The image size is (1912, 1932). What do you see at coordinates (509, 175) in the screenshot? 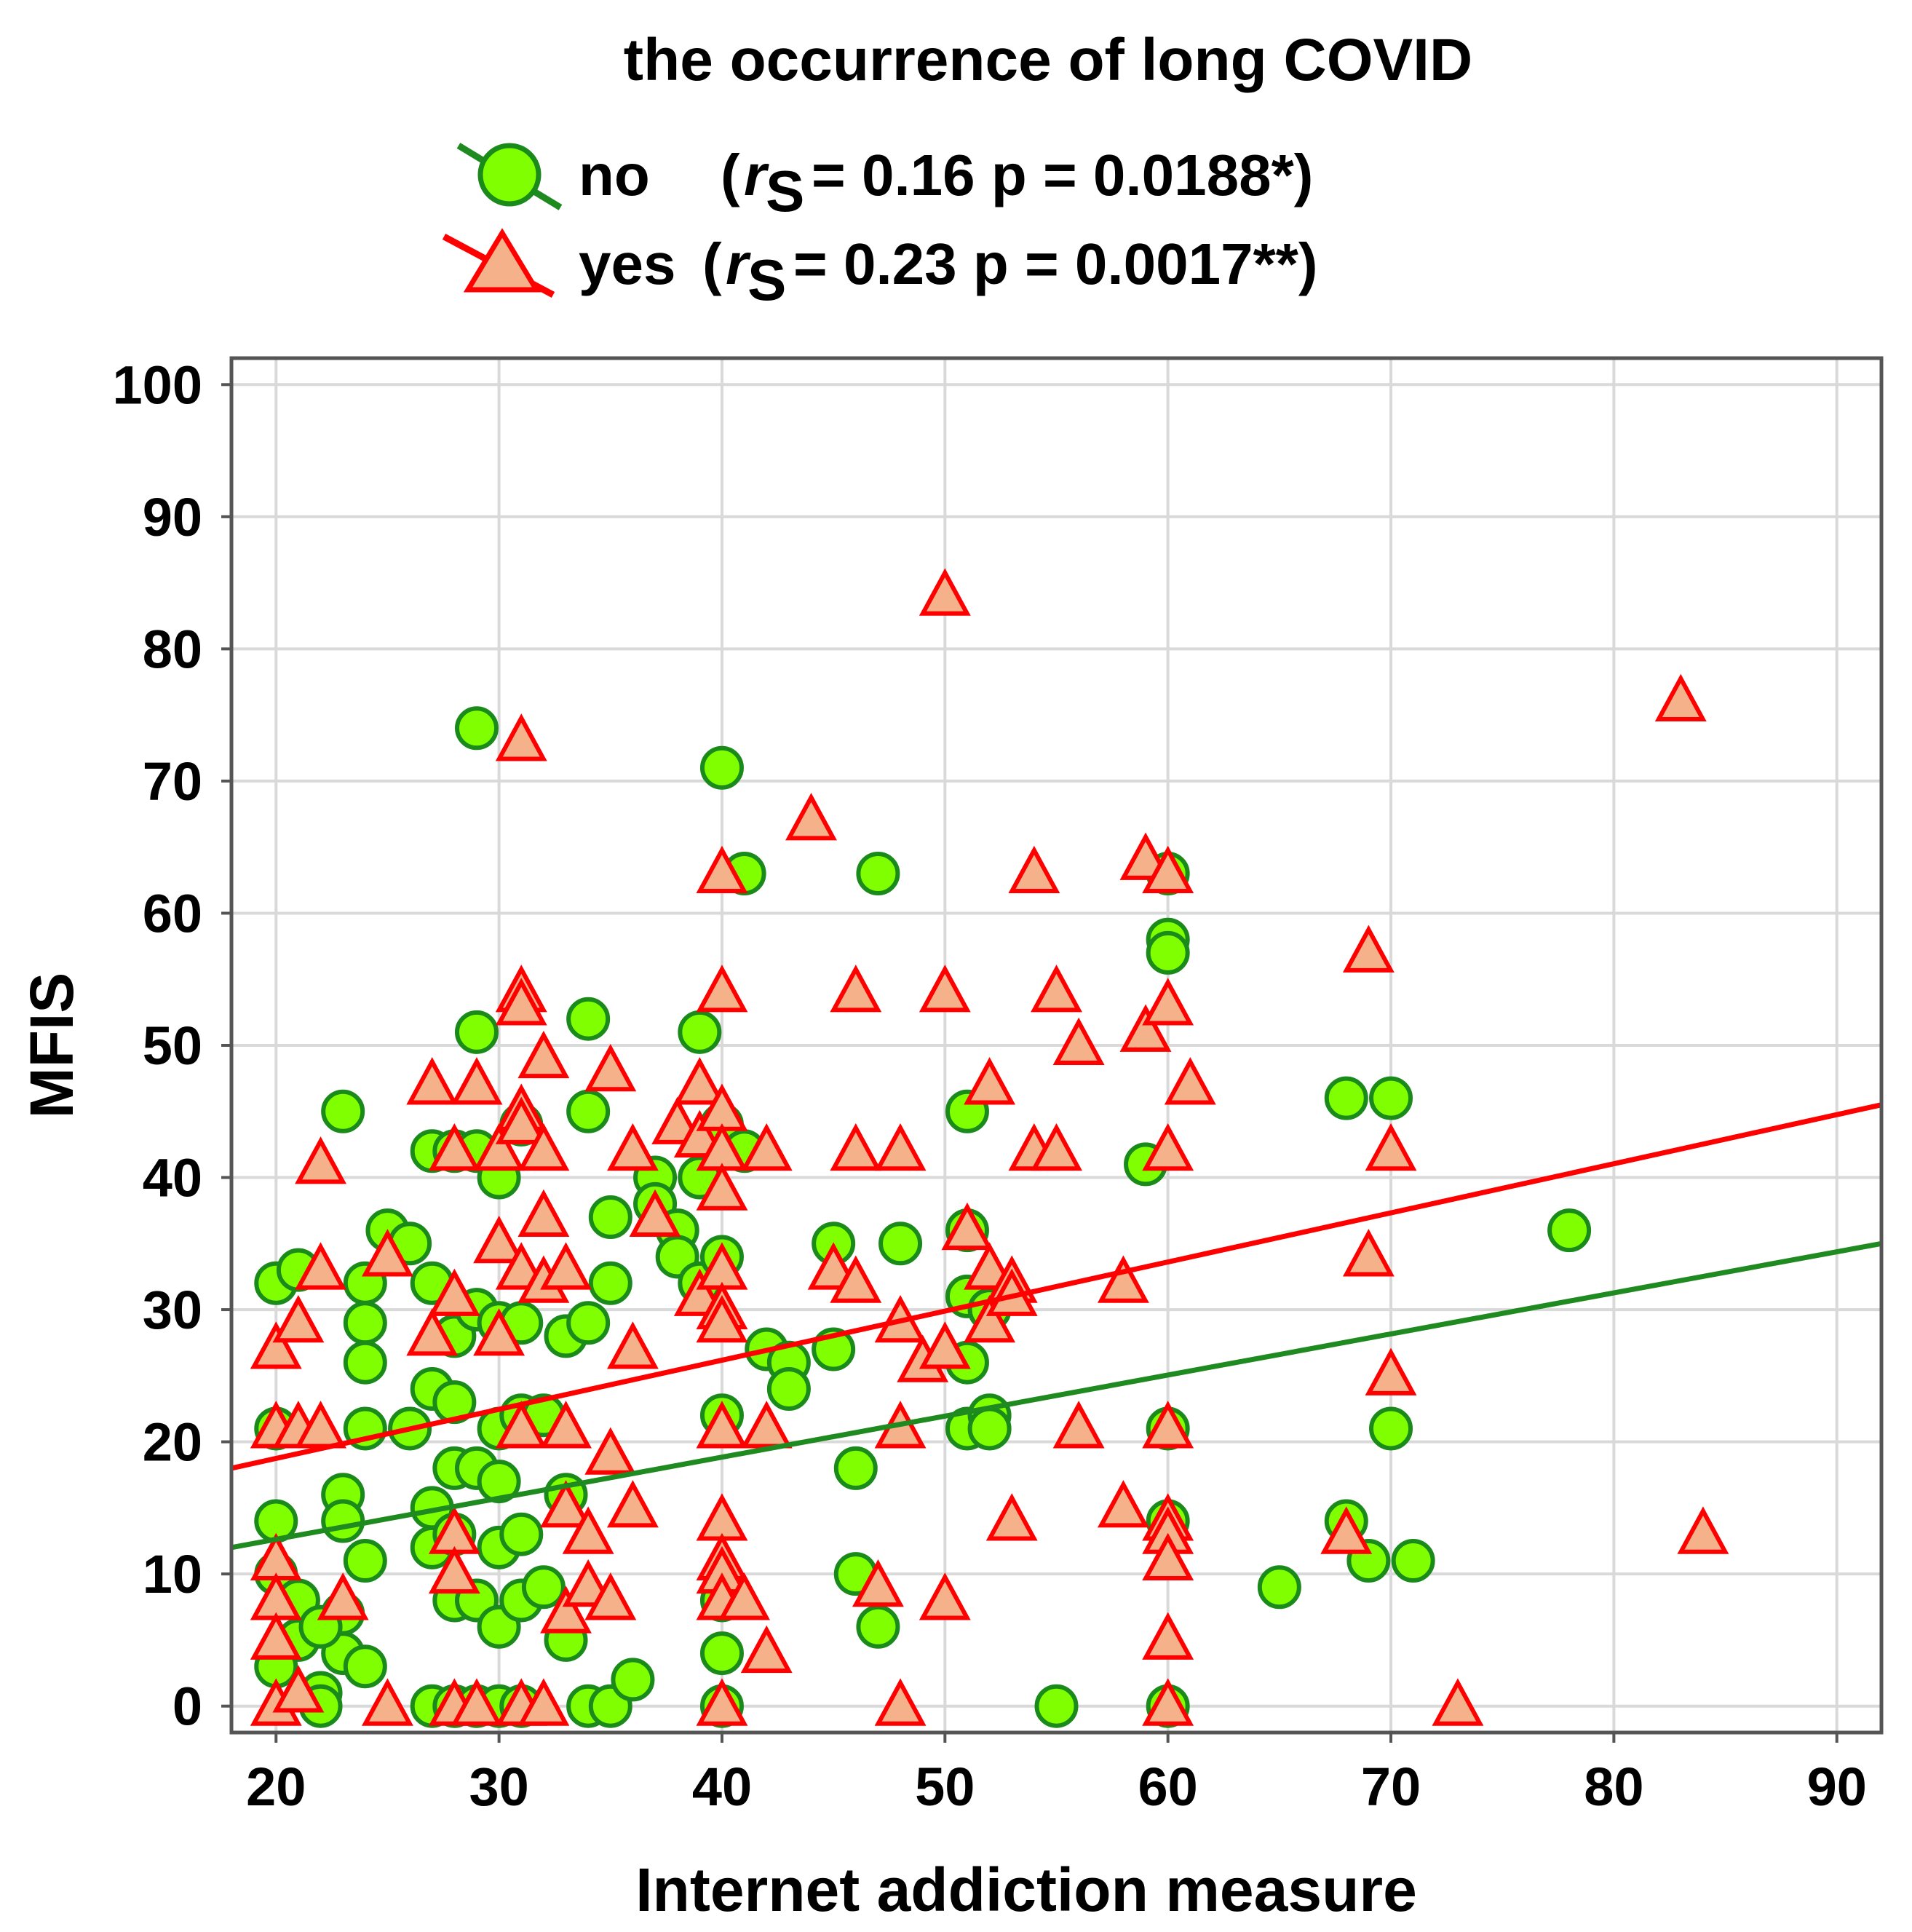
I see `legend-no-circle-icon` at bounding box center [509, 175].